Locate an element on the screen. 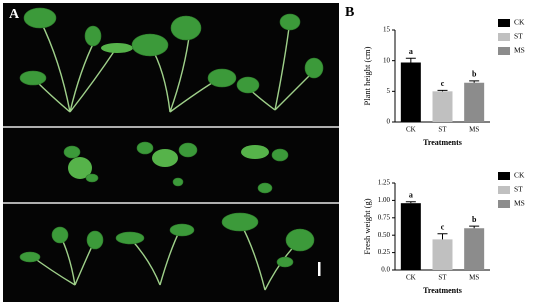 The height and width of the screenshot is (305, 550). y-tick-label: 15 is located at coordinates (387, 30).